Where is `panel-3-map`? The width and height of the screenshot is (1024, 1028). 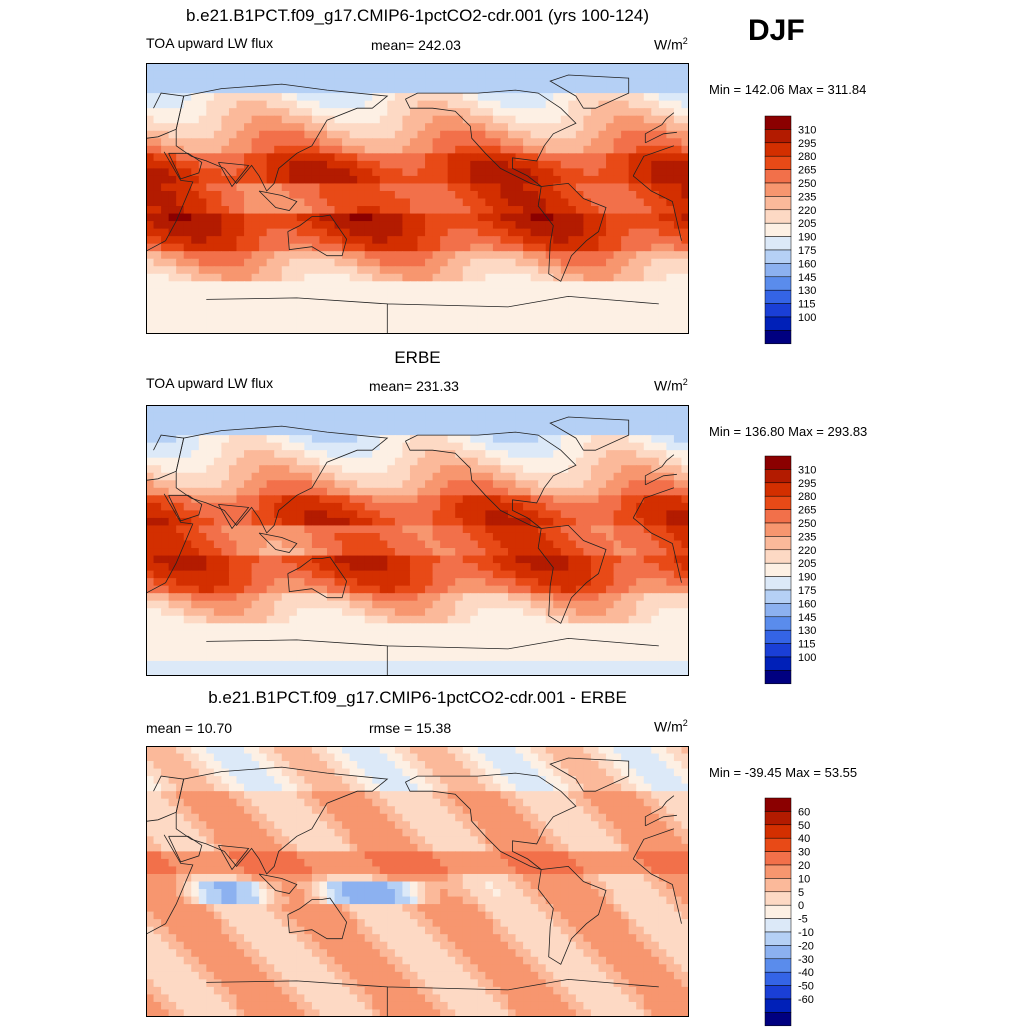 panel-3-map is located at coordinates (417, 881).